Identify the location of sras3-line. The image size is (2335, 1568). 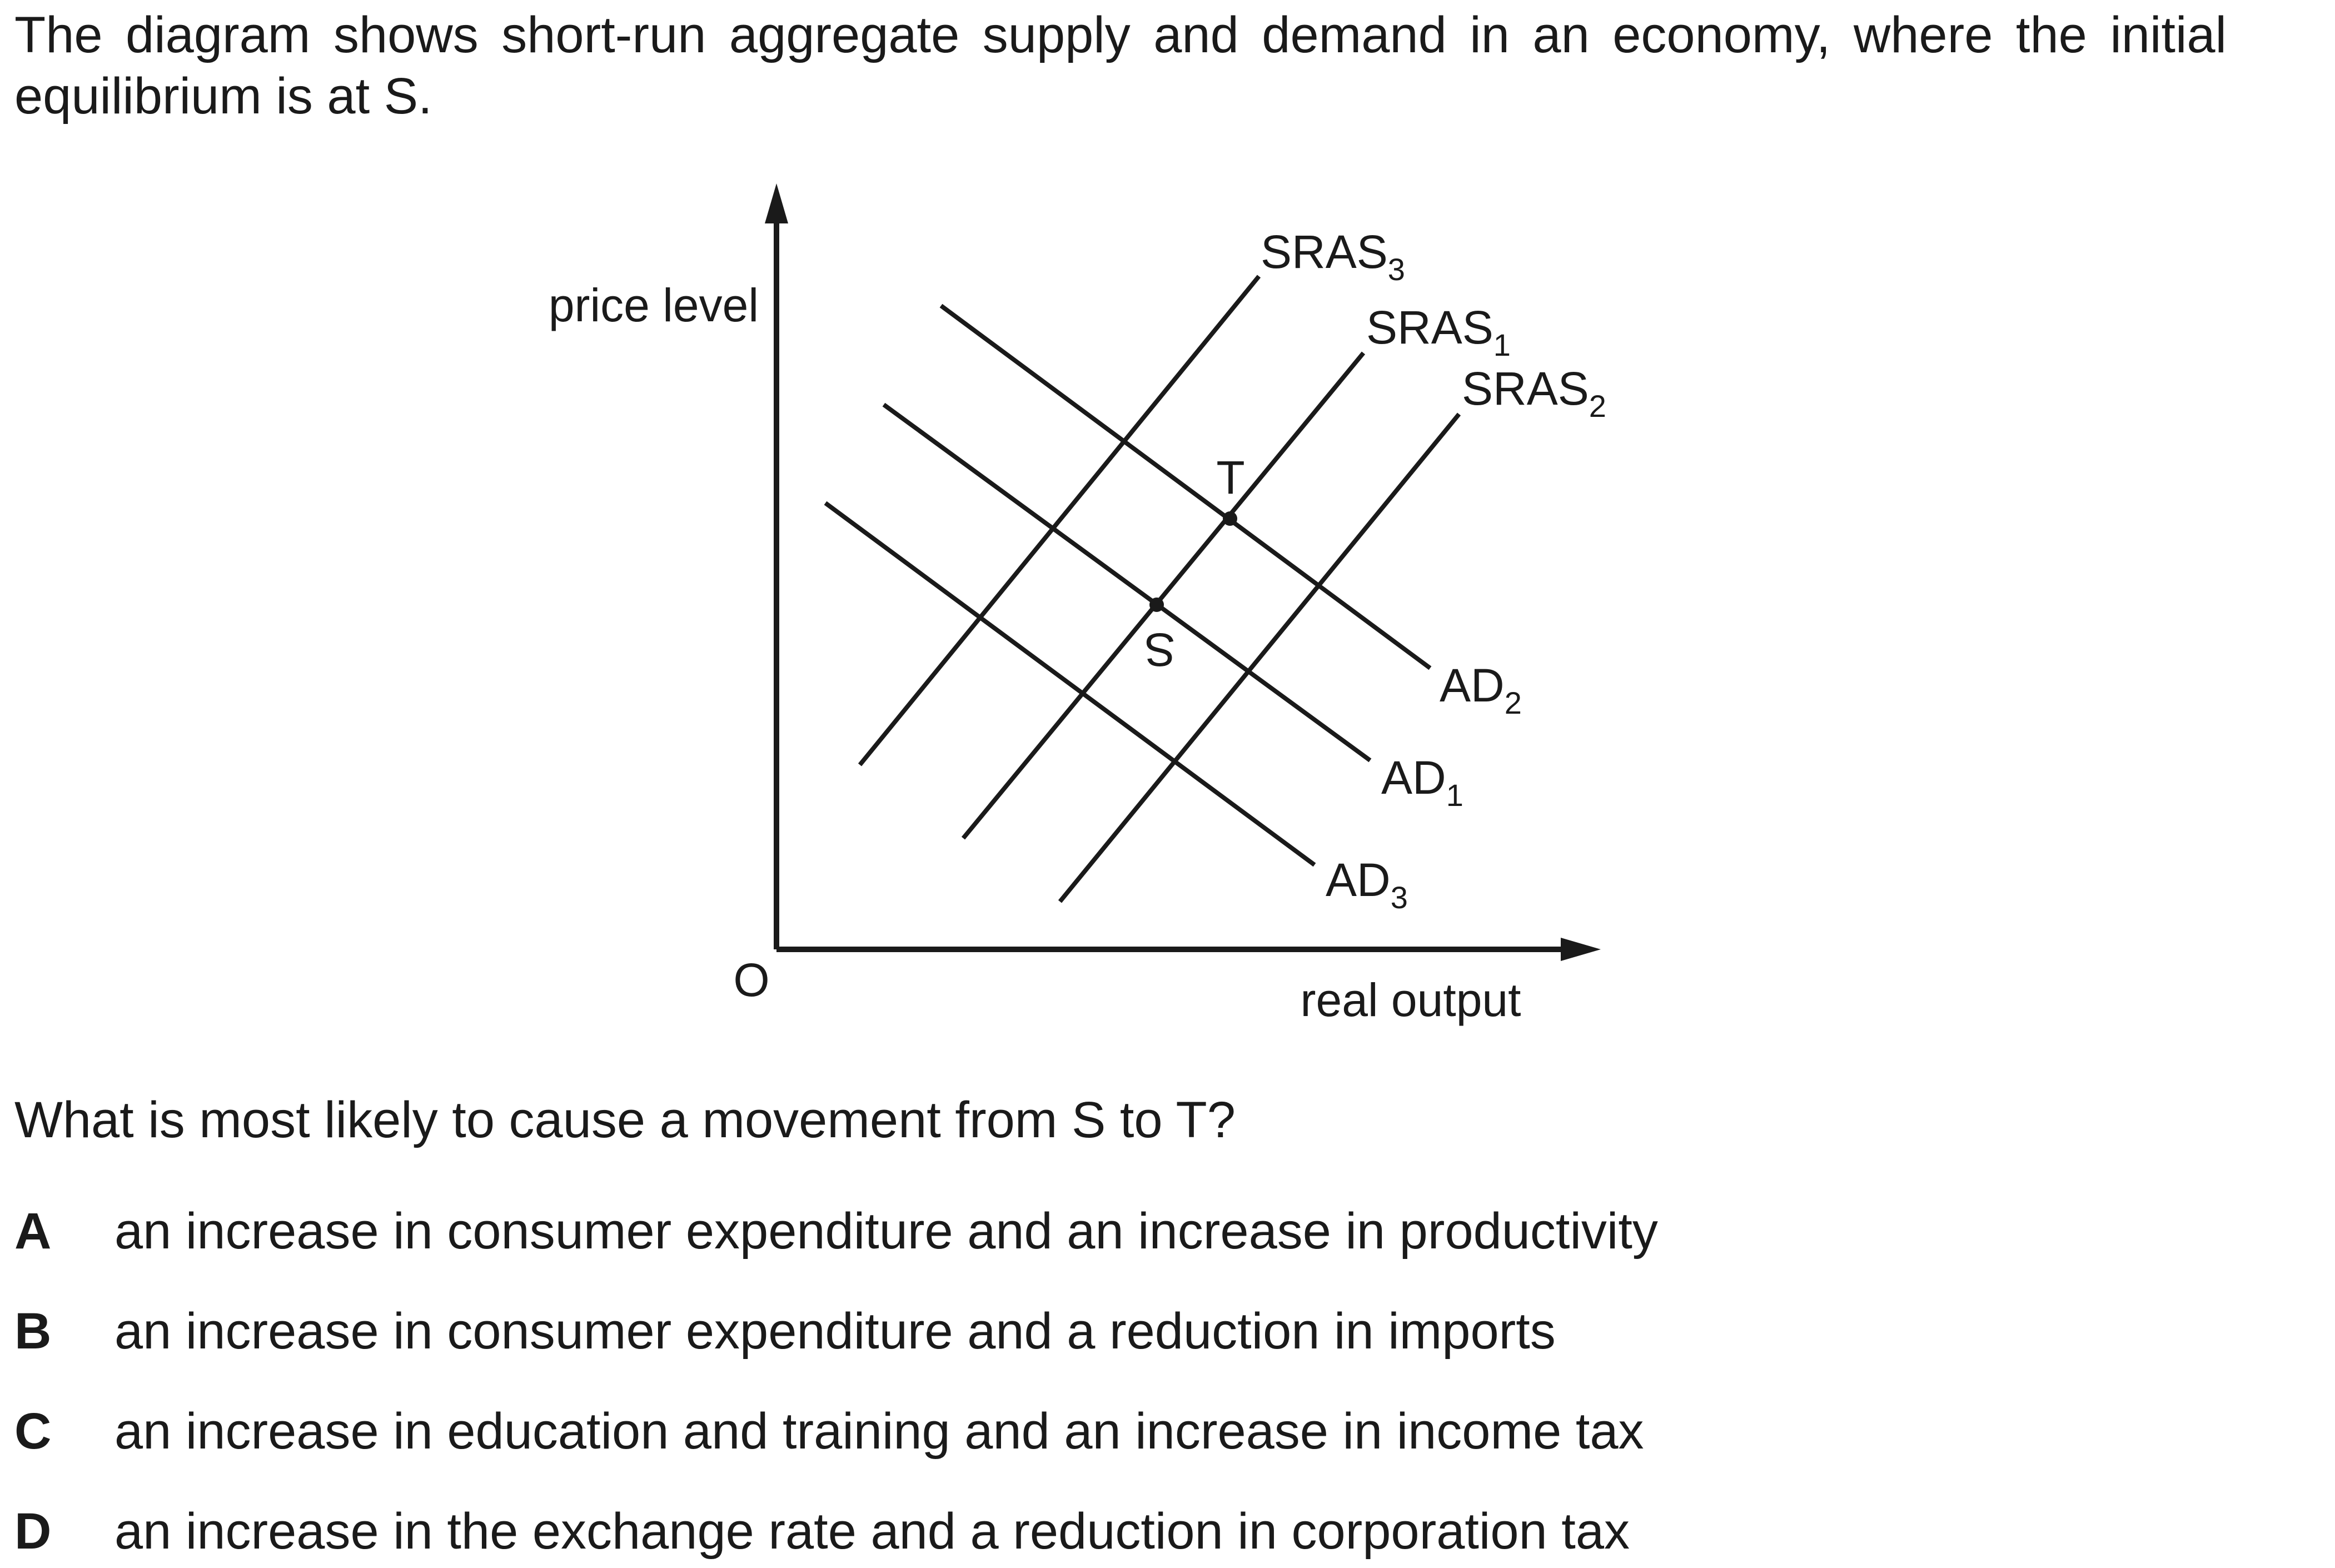
(1059, 520).